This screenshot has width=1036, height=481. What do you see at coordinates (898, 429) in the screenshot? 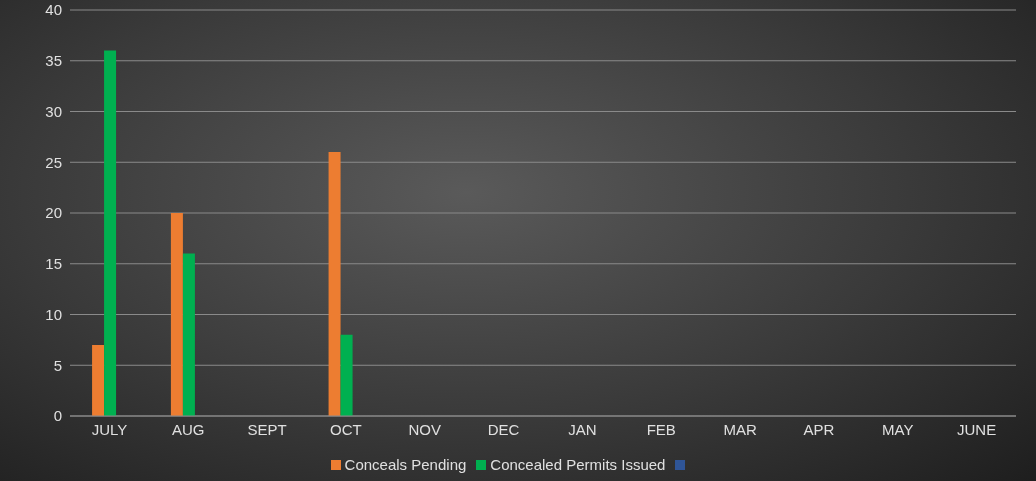
I see `x-tick-label: MAY` at bounding box center [898, 429].